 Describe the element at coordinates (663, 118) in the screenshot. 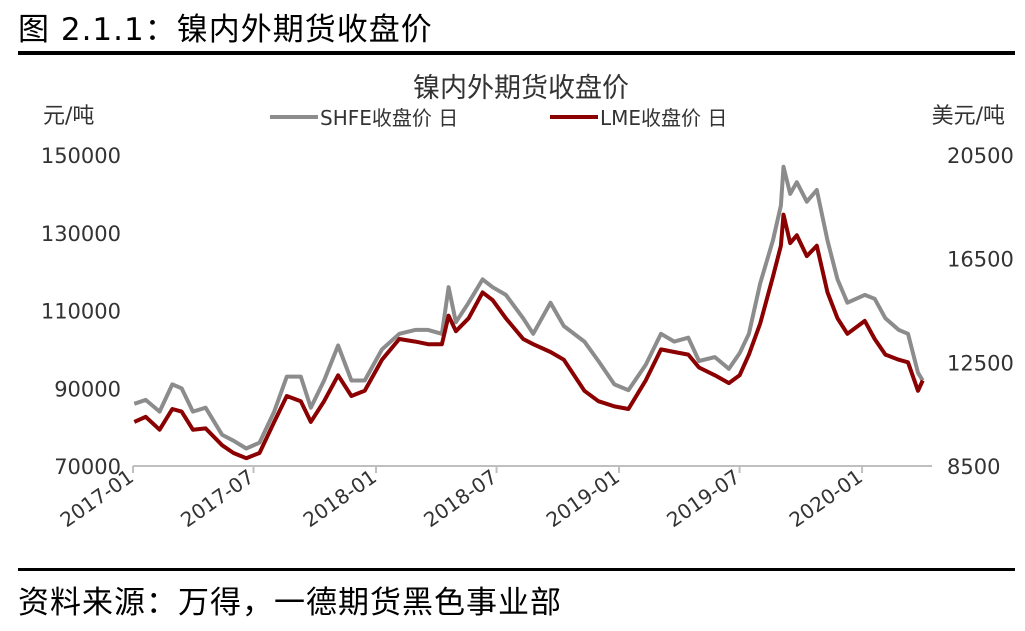

I see `legend-label-lme: LME收盘价 日` at that location.